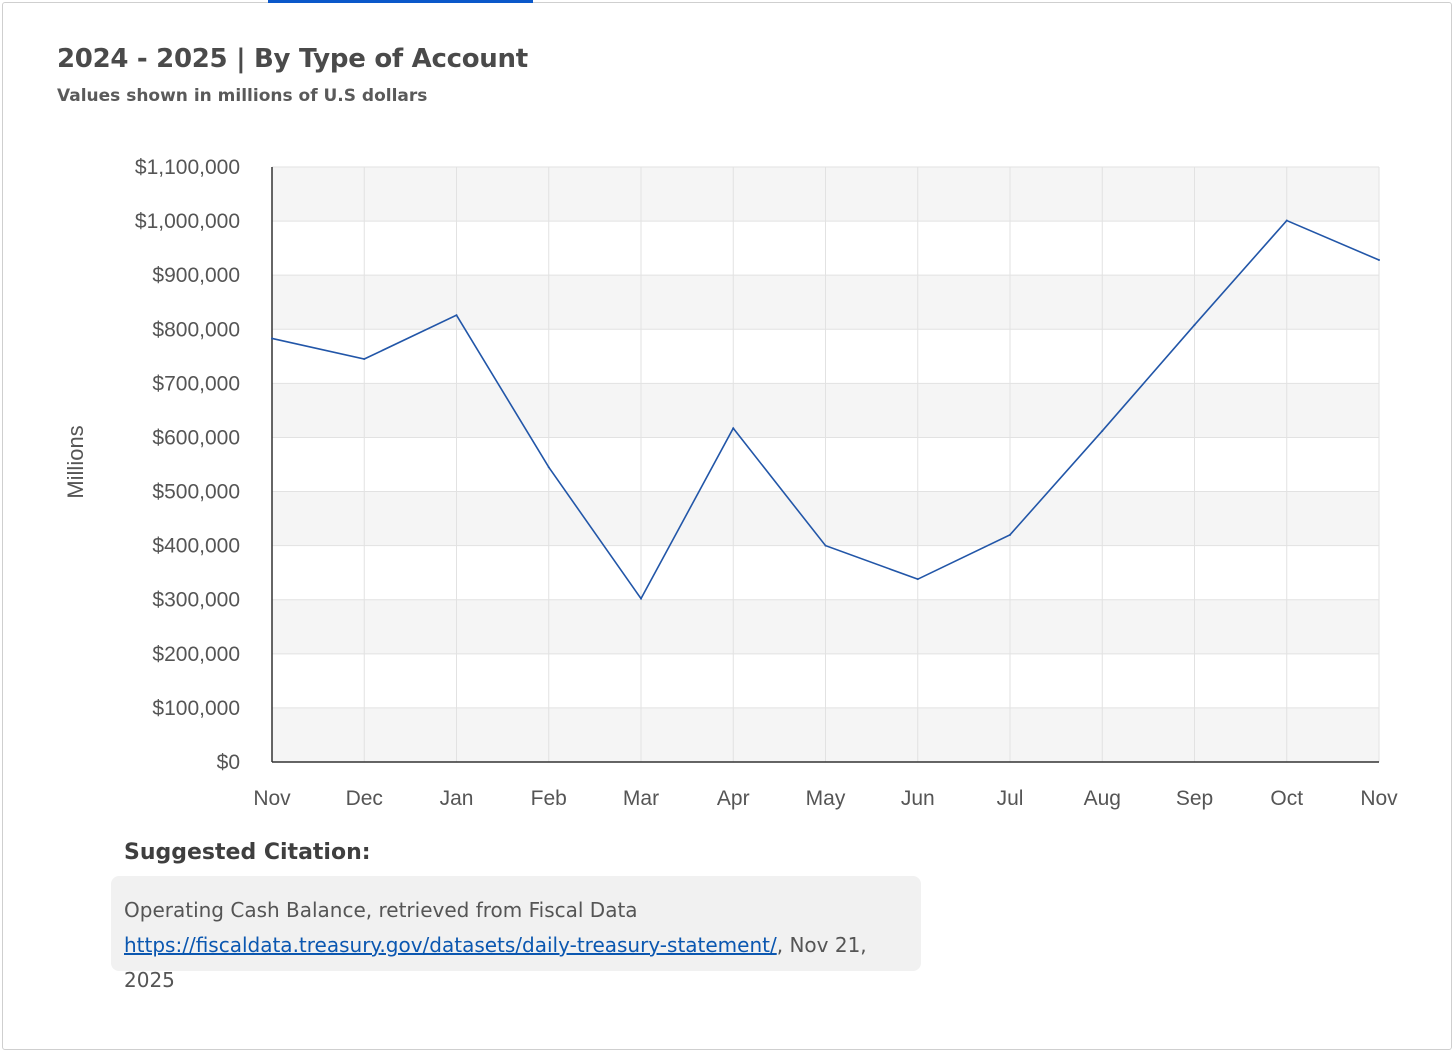 The image size is (1456, 1054). Describe the element at coordinates (1194, 798) in the screenshot. I see `x-tick-label: Sep` at that location.